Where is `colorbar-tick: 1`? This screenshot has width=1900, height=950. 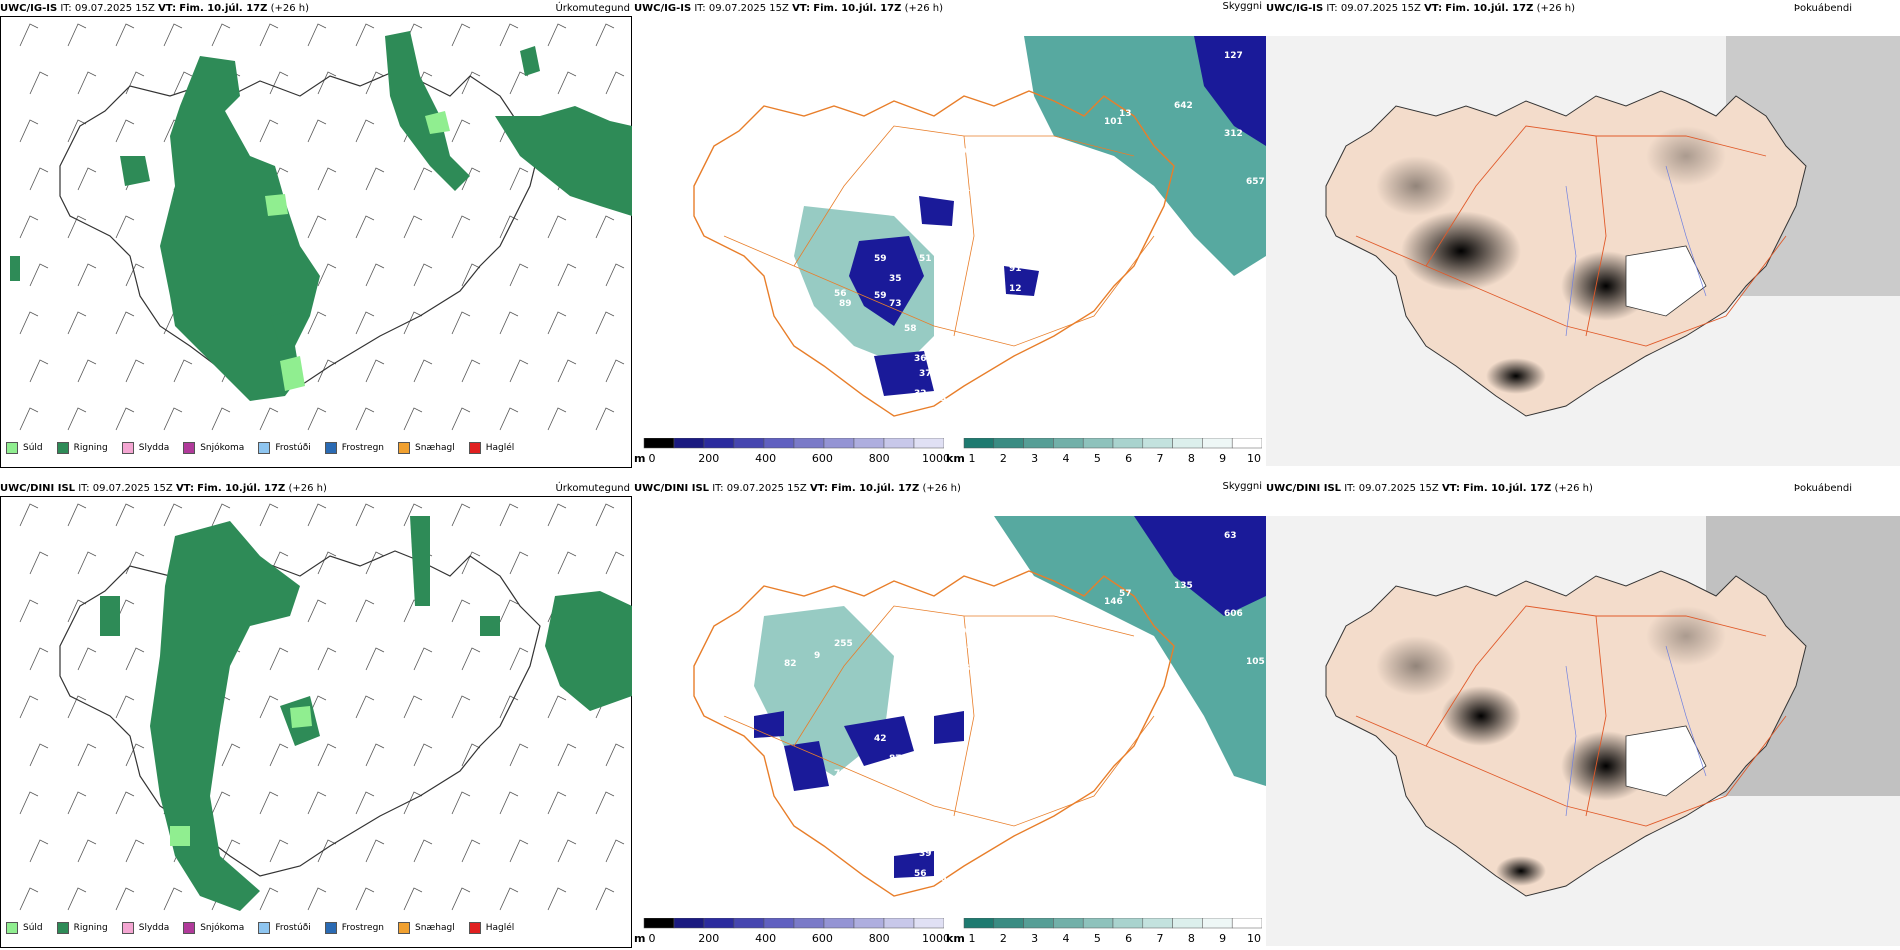
colorbar-tick: 1 is located at coordinates (972, 938).